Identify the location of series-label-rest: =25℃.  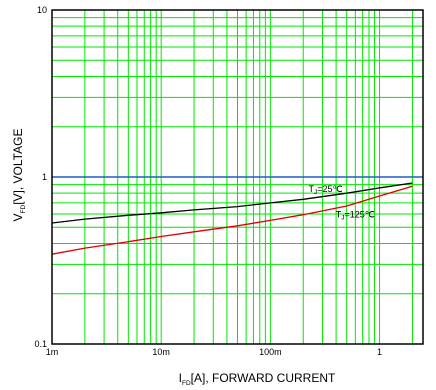
(329, 189).